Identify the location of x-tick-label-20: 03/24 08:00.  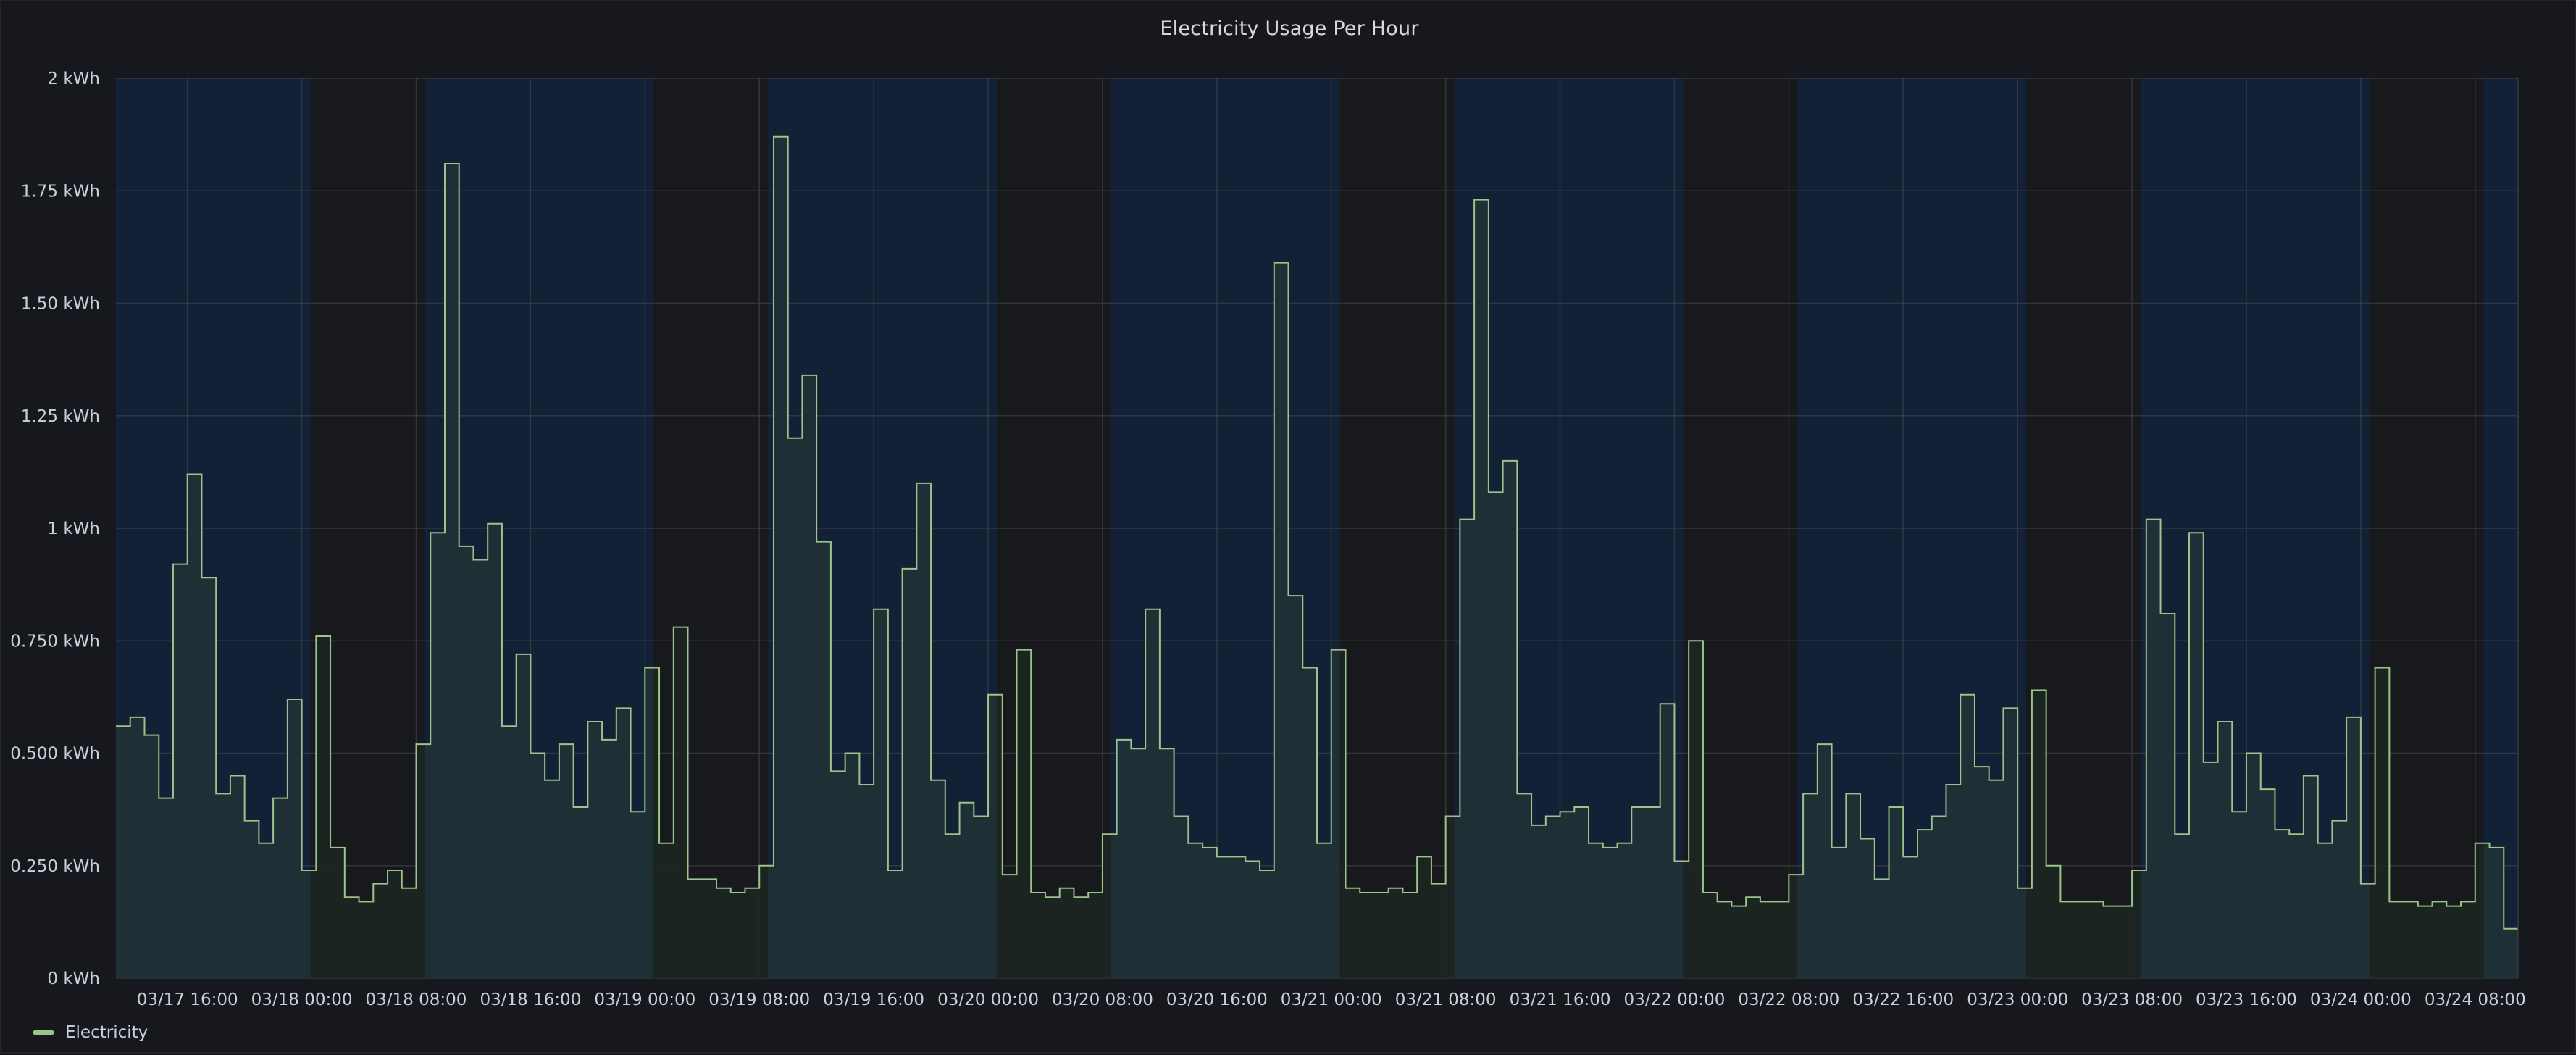
(2475, 1000).